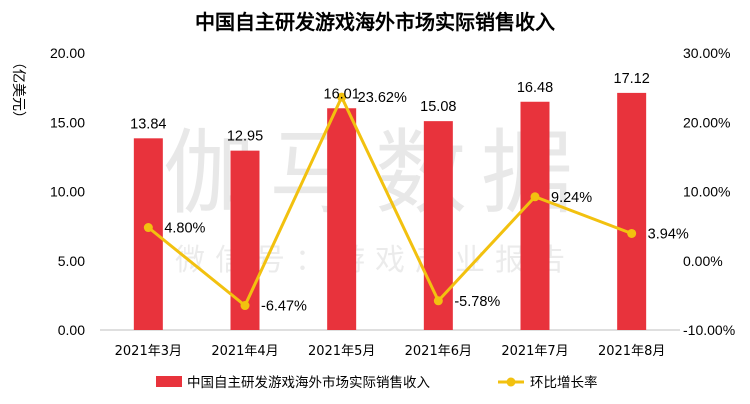 Image resolution: width=750 pixels, height=404 pixels. What do you see at coordinates (308, 382) in the screenshot?
I see `legend-bar-label: 中国自主研发游戏海外市场实际销售收入` at bounding box center [308, 382].